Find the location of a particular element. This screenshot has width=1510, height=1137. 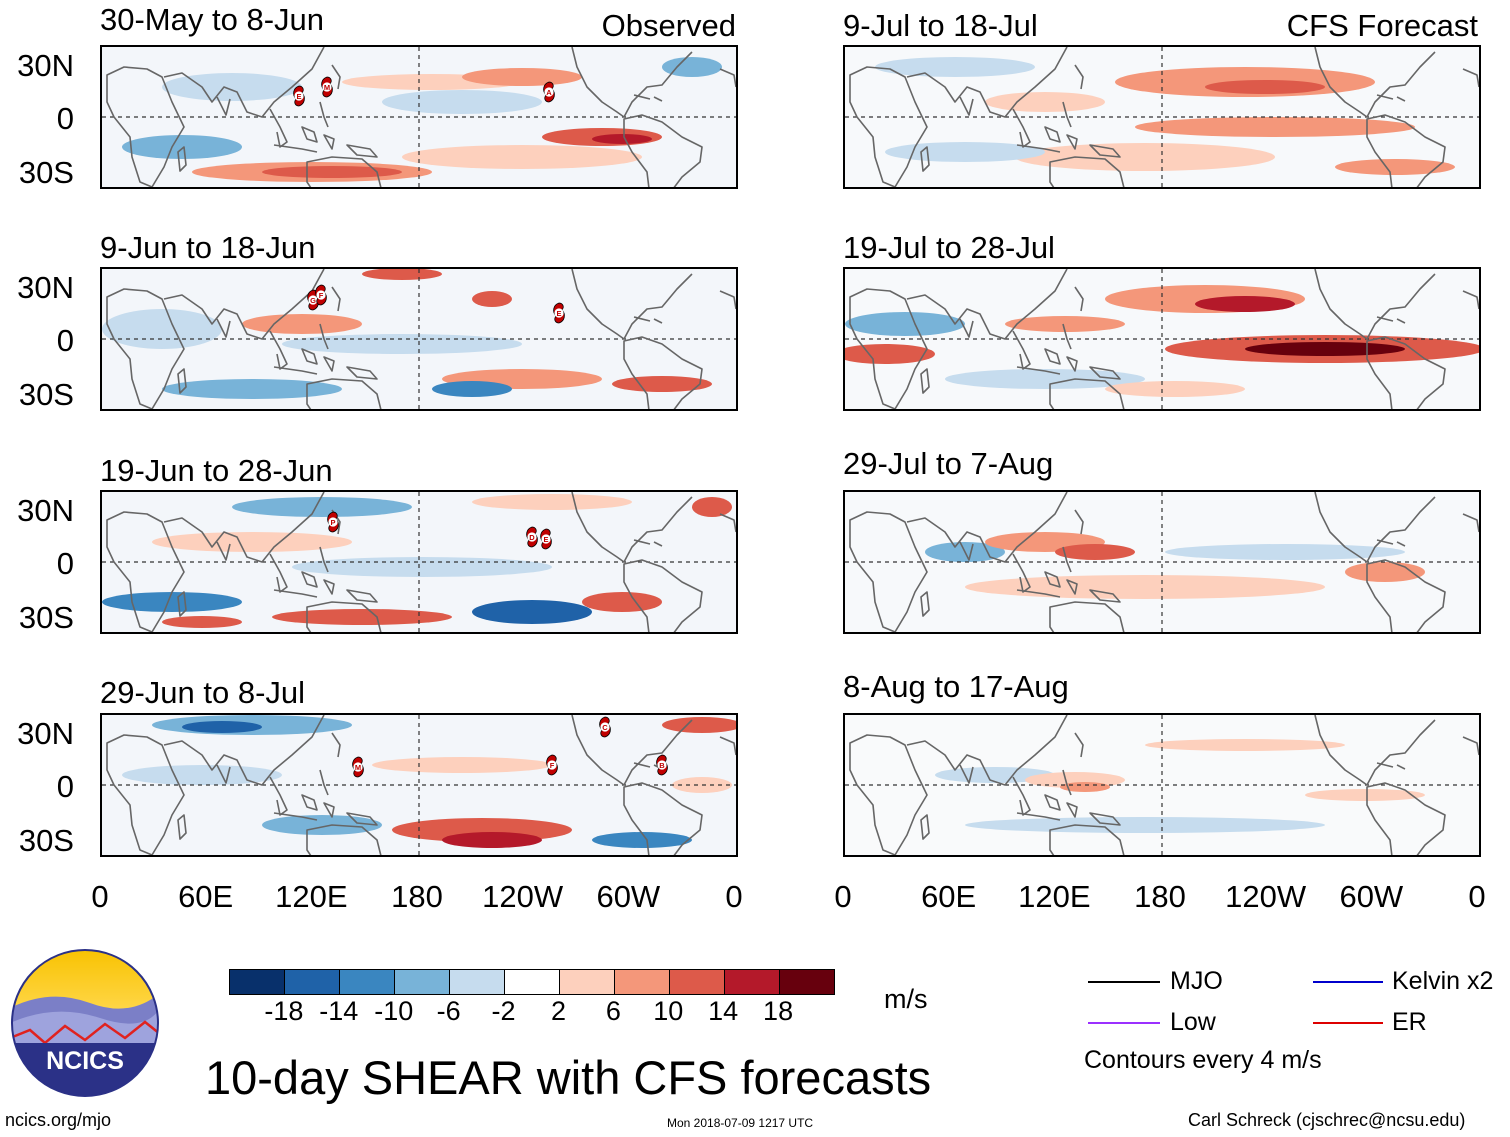

panel-title-5: 9-Jul to 18-Jul is located at coordinates (940, 25).